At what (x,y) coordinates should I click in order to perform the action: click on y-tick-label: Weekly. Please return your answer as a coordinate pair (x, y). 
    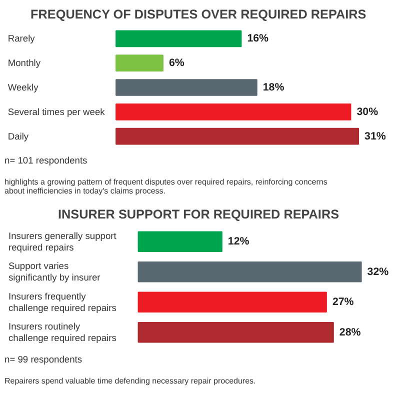
    Looking at the image, I should click on (23, 87).